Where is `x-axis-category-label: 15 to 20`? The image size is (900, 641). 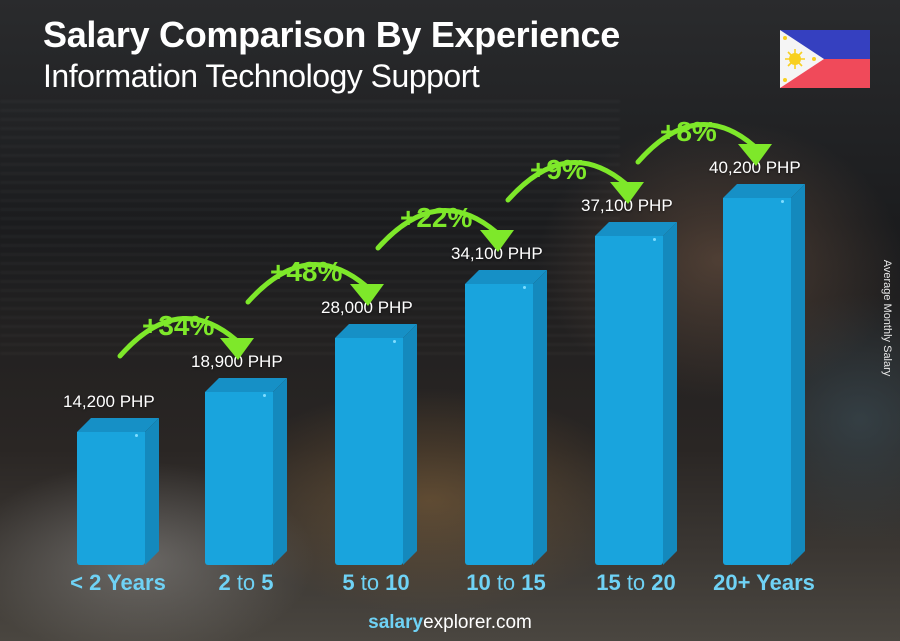
x-axis-category-label: 15 to 20 is located at coordinates (636, 582).